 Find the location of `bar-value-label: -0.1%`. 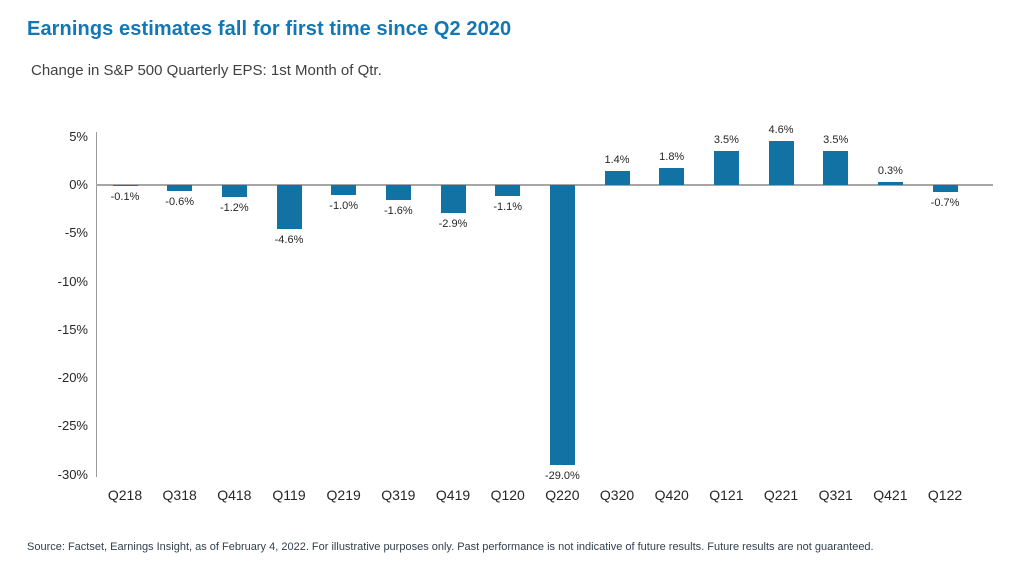

bar-value-label: -0.1% is located at coordinates (125, 197).